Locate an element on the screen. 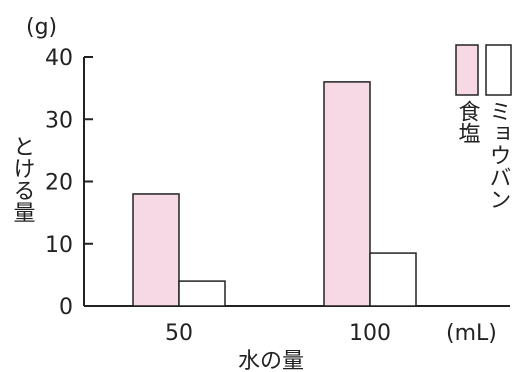 The image size is (519, 372). y-tick-label: 10 is located at coordinates (59, 245).